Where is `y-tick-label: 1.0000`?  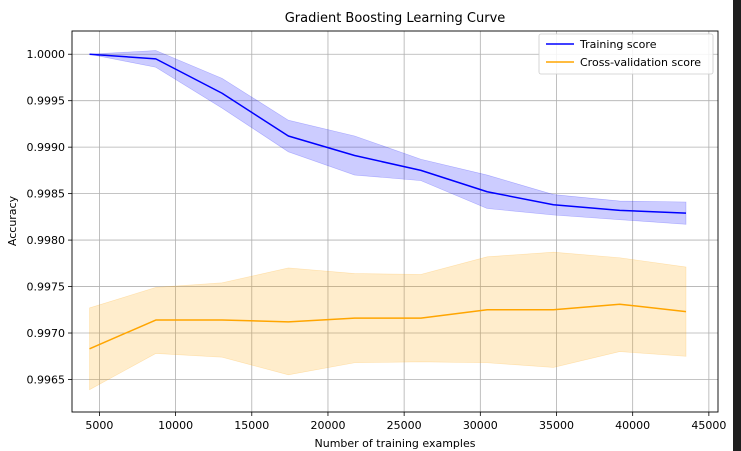 y-tick-label: 1.0000 is located at coordinates (46, 54).